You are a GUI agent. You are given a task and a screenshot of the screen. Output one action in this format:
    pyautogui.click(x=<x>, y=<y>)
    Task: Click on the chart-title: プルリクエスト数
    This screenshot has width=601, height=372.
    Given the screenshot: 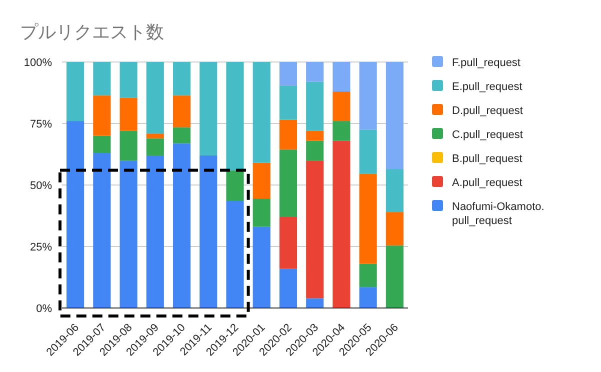 What is the action you would take?
    pyautogui.click(x=92, y=32)
    